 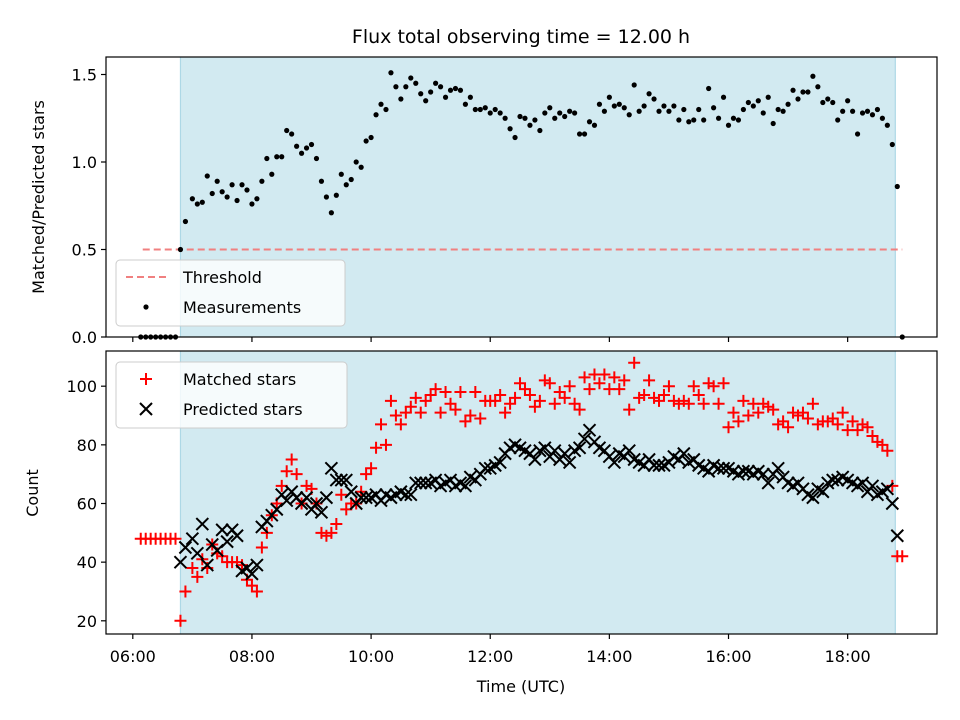 What do you see at coordinates (84, 75) in the screenshot?
I see `y-tick-label: 1.5` at bounding box center [84, 75].